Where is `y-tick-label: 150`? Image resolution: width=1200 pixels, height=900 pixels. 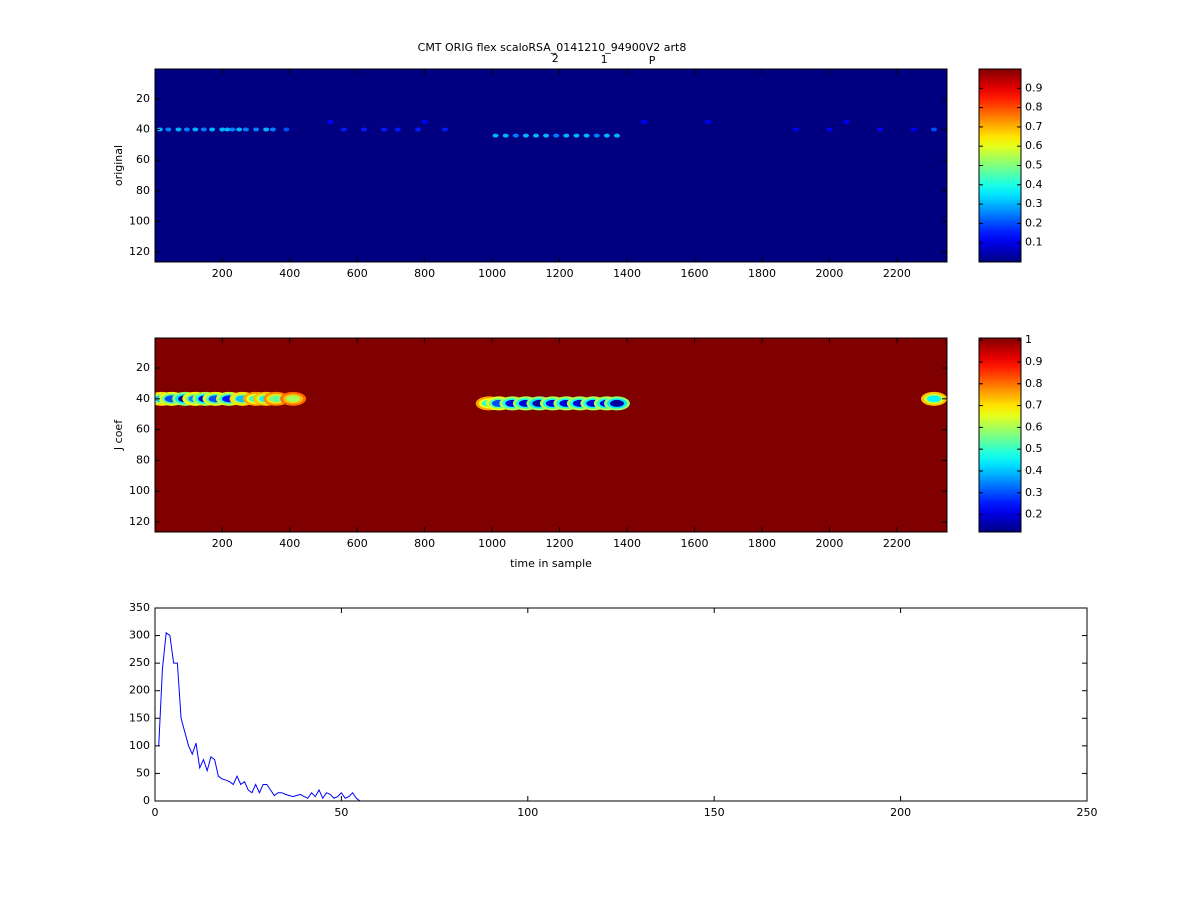 y-tick-label: 150 is located at coordinates (139, 717).